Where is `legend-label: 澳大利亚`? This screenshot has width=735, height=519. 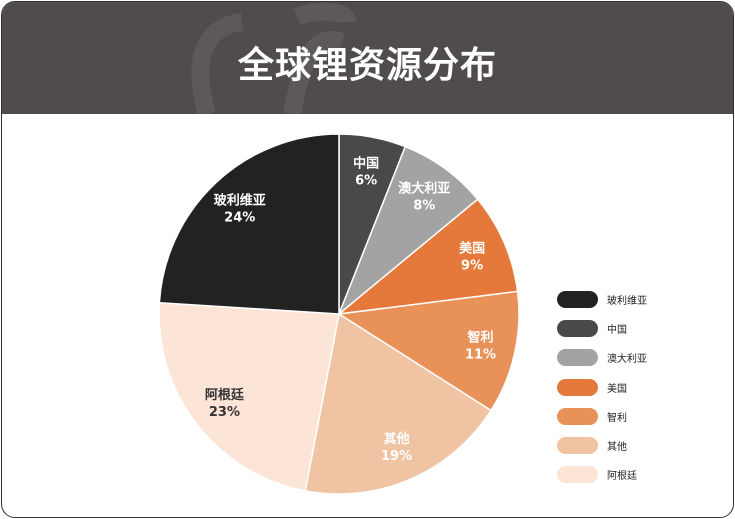 legend-label: 澳大利亚 is located at coordinates (627, 360).